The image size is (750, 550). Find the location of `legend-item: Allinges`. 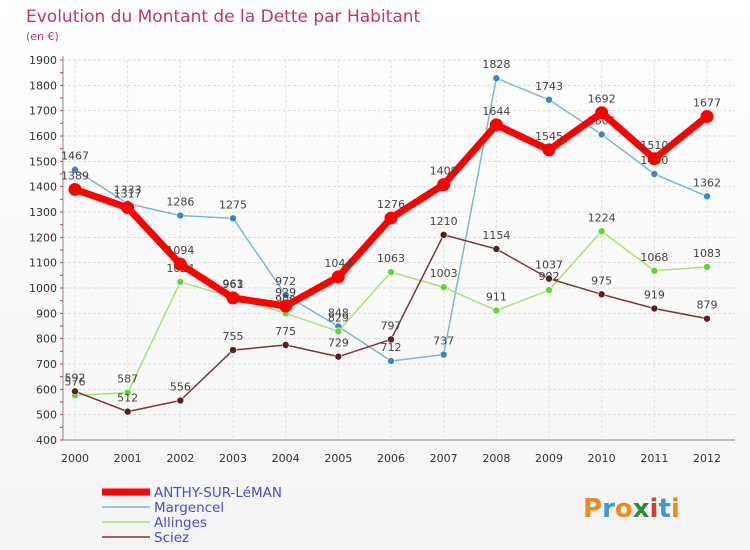

legend-item: Allinges is located at coordinates (154, 523).